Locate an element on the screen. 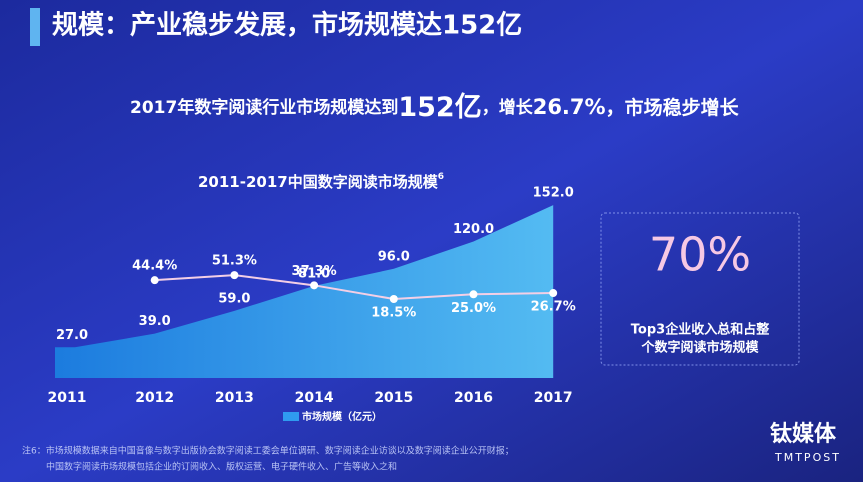  data-label: 25.0% is located at coordinates (473, 308).